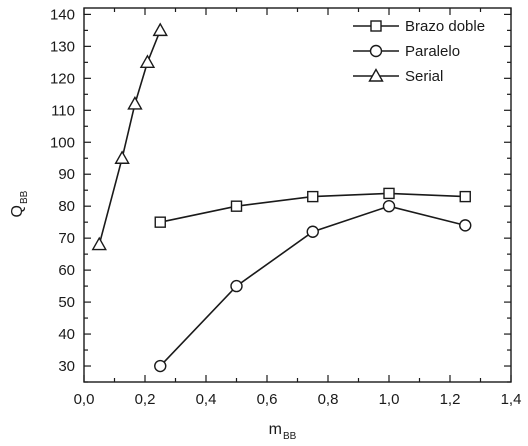  Describe the element at coordinates (62, 46) in the screenshot. I see `y-tick-label: 130` at that location.